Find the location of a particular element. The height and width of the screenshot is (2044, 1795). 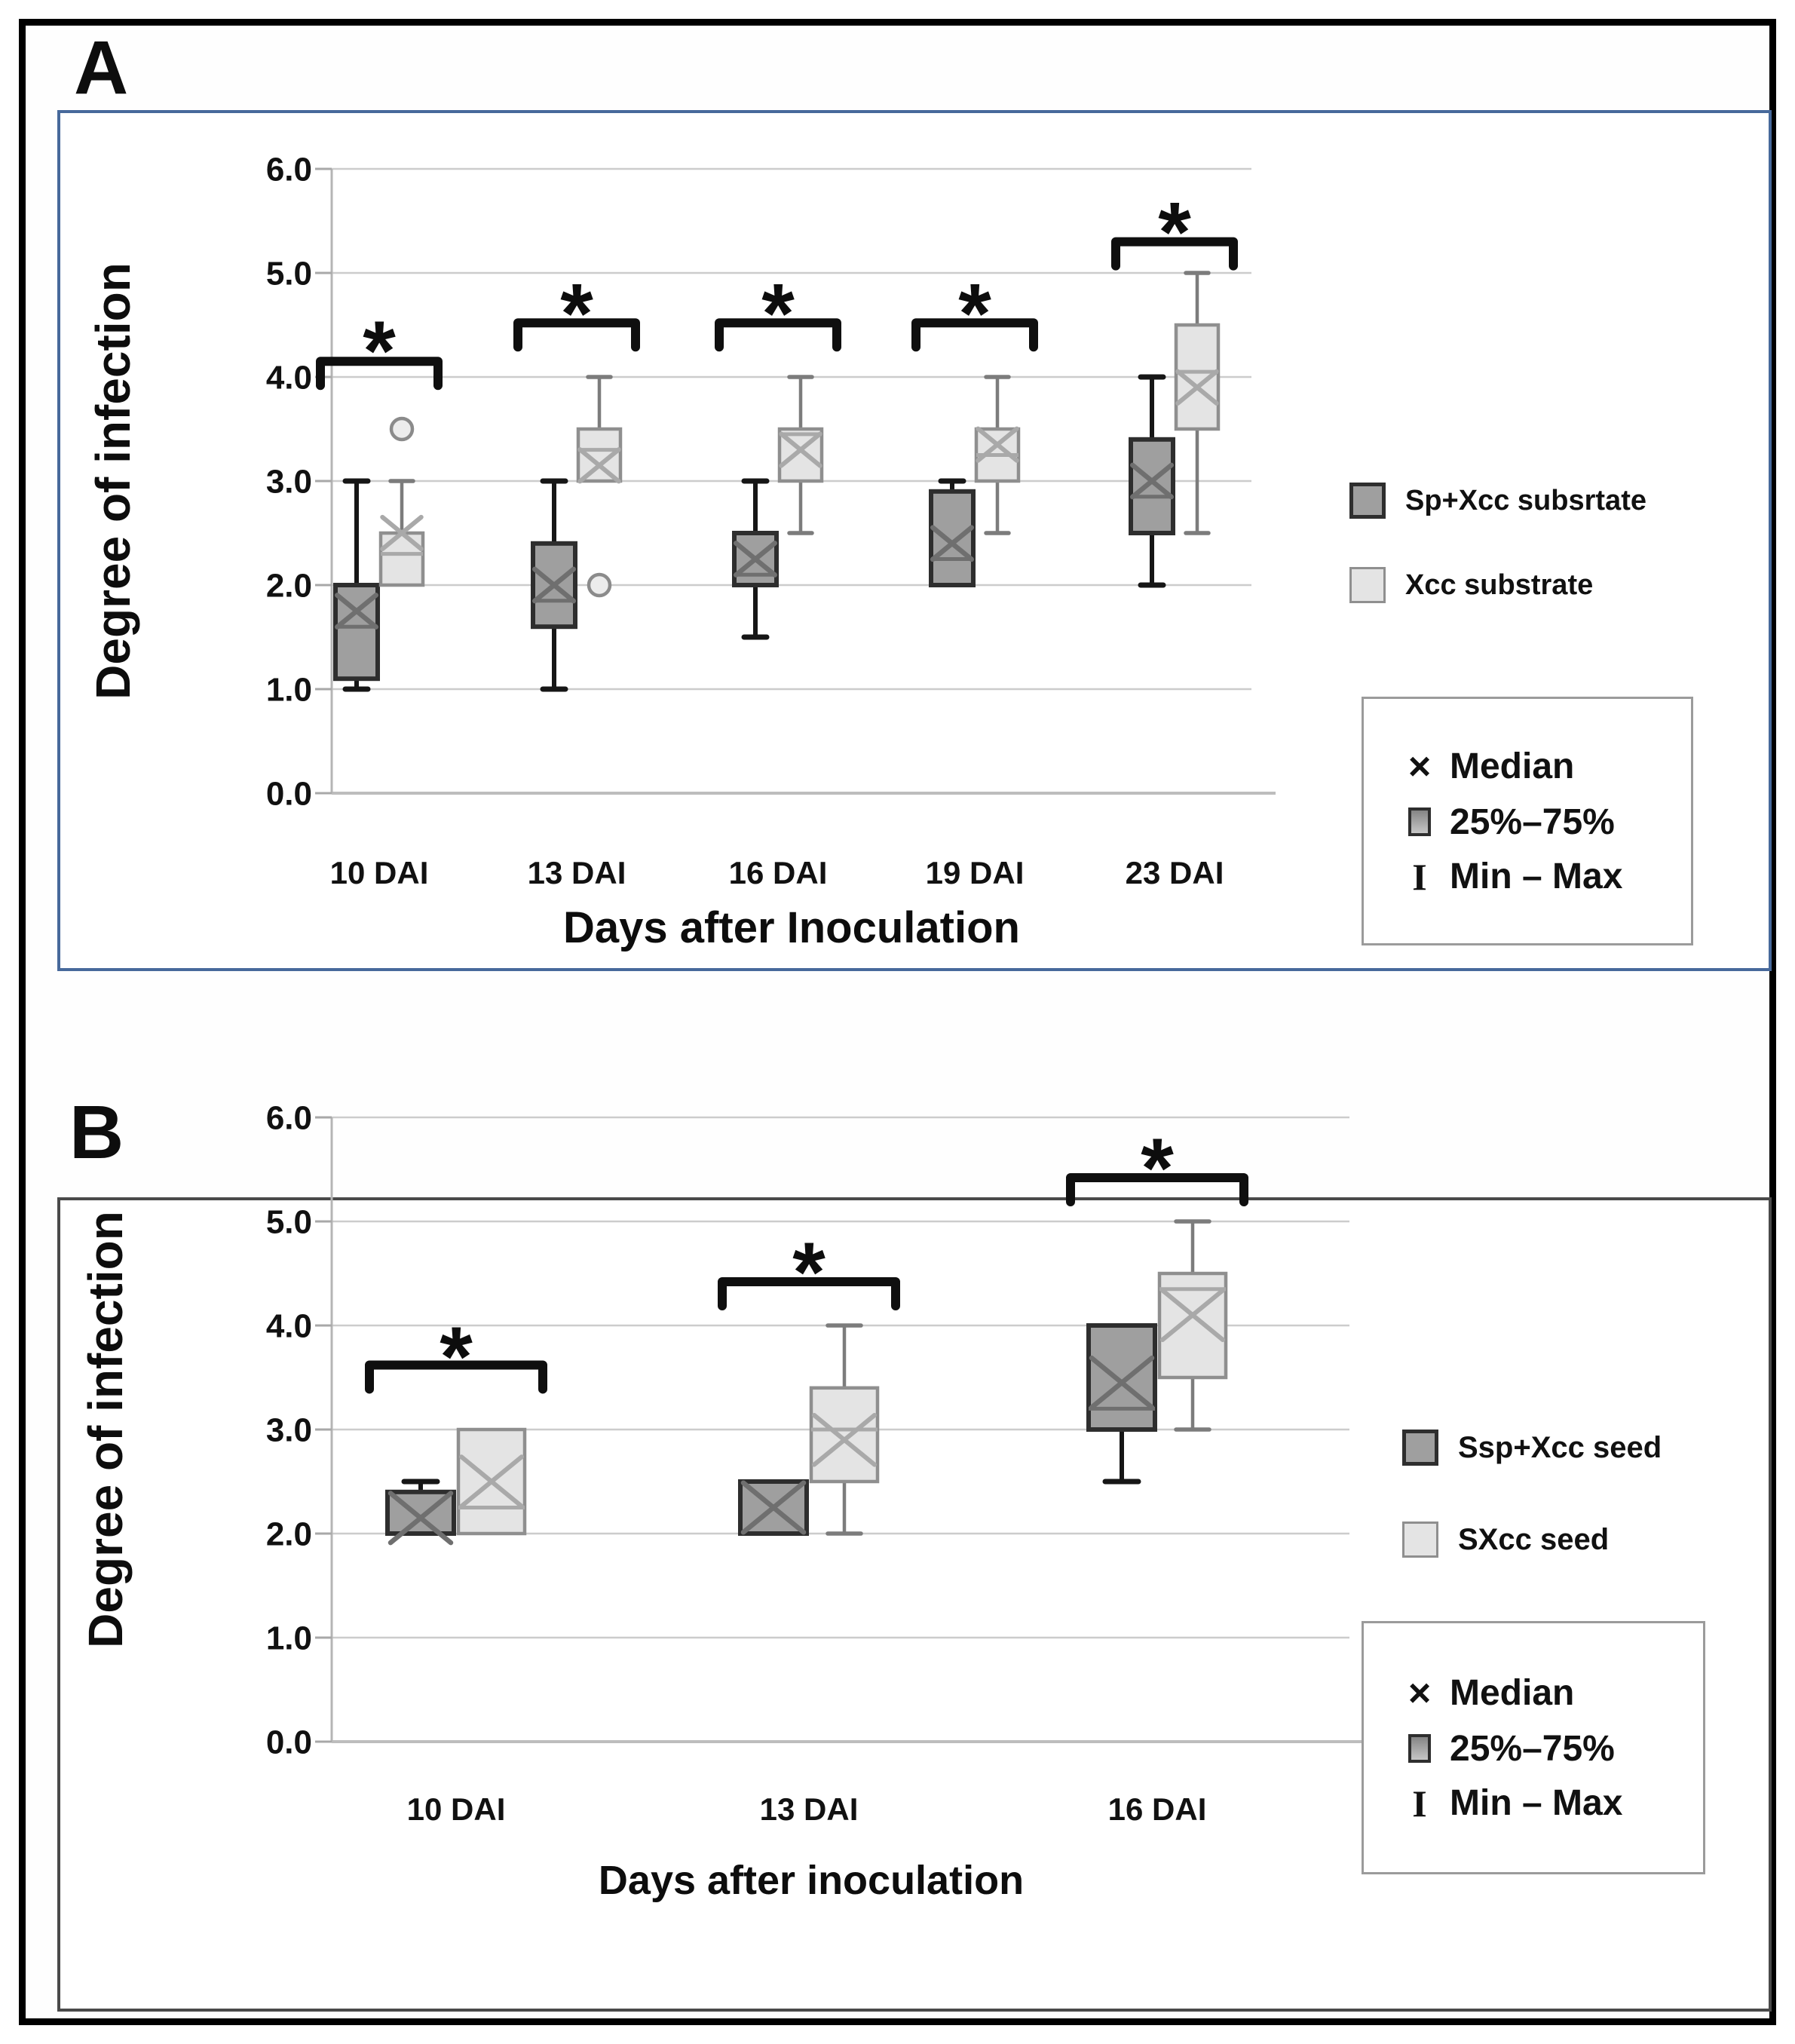

ssp-xcc-seed-swatch-icon is located at coordinates (1420, 1448).